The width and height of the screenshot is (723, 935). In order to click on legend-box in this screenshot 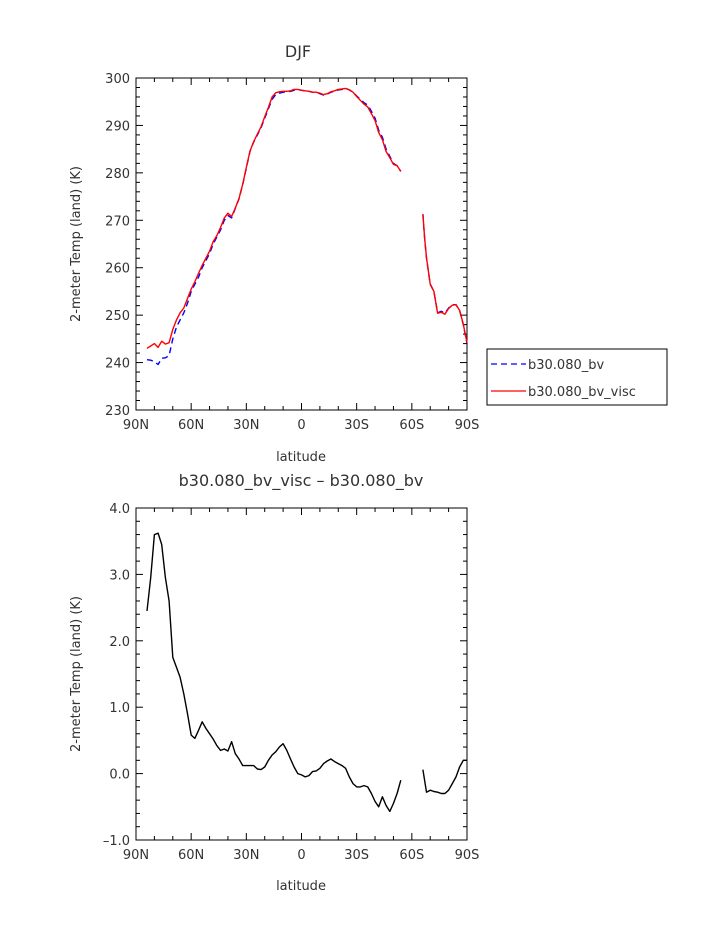, I will do `click(577, 377)`.